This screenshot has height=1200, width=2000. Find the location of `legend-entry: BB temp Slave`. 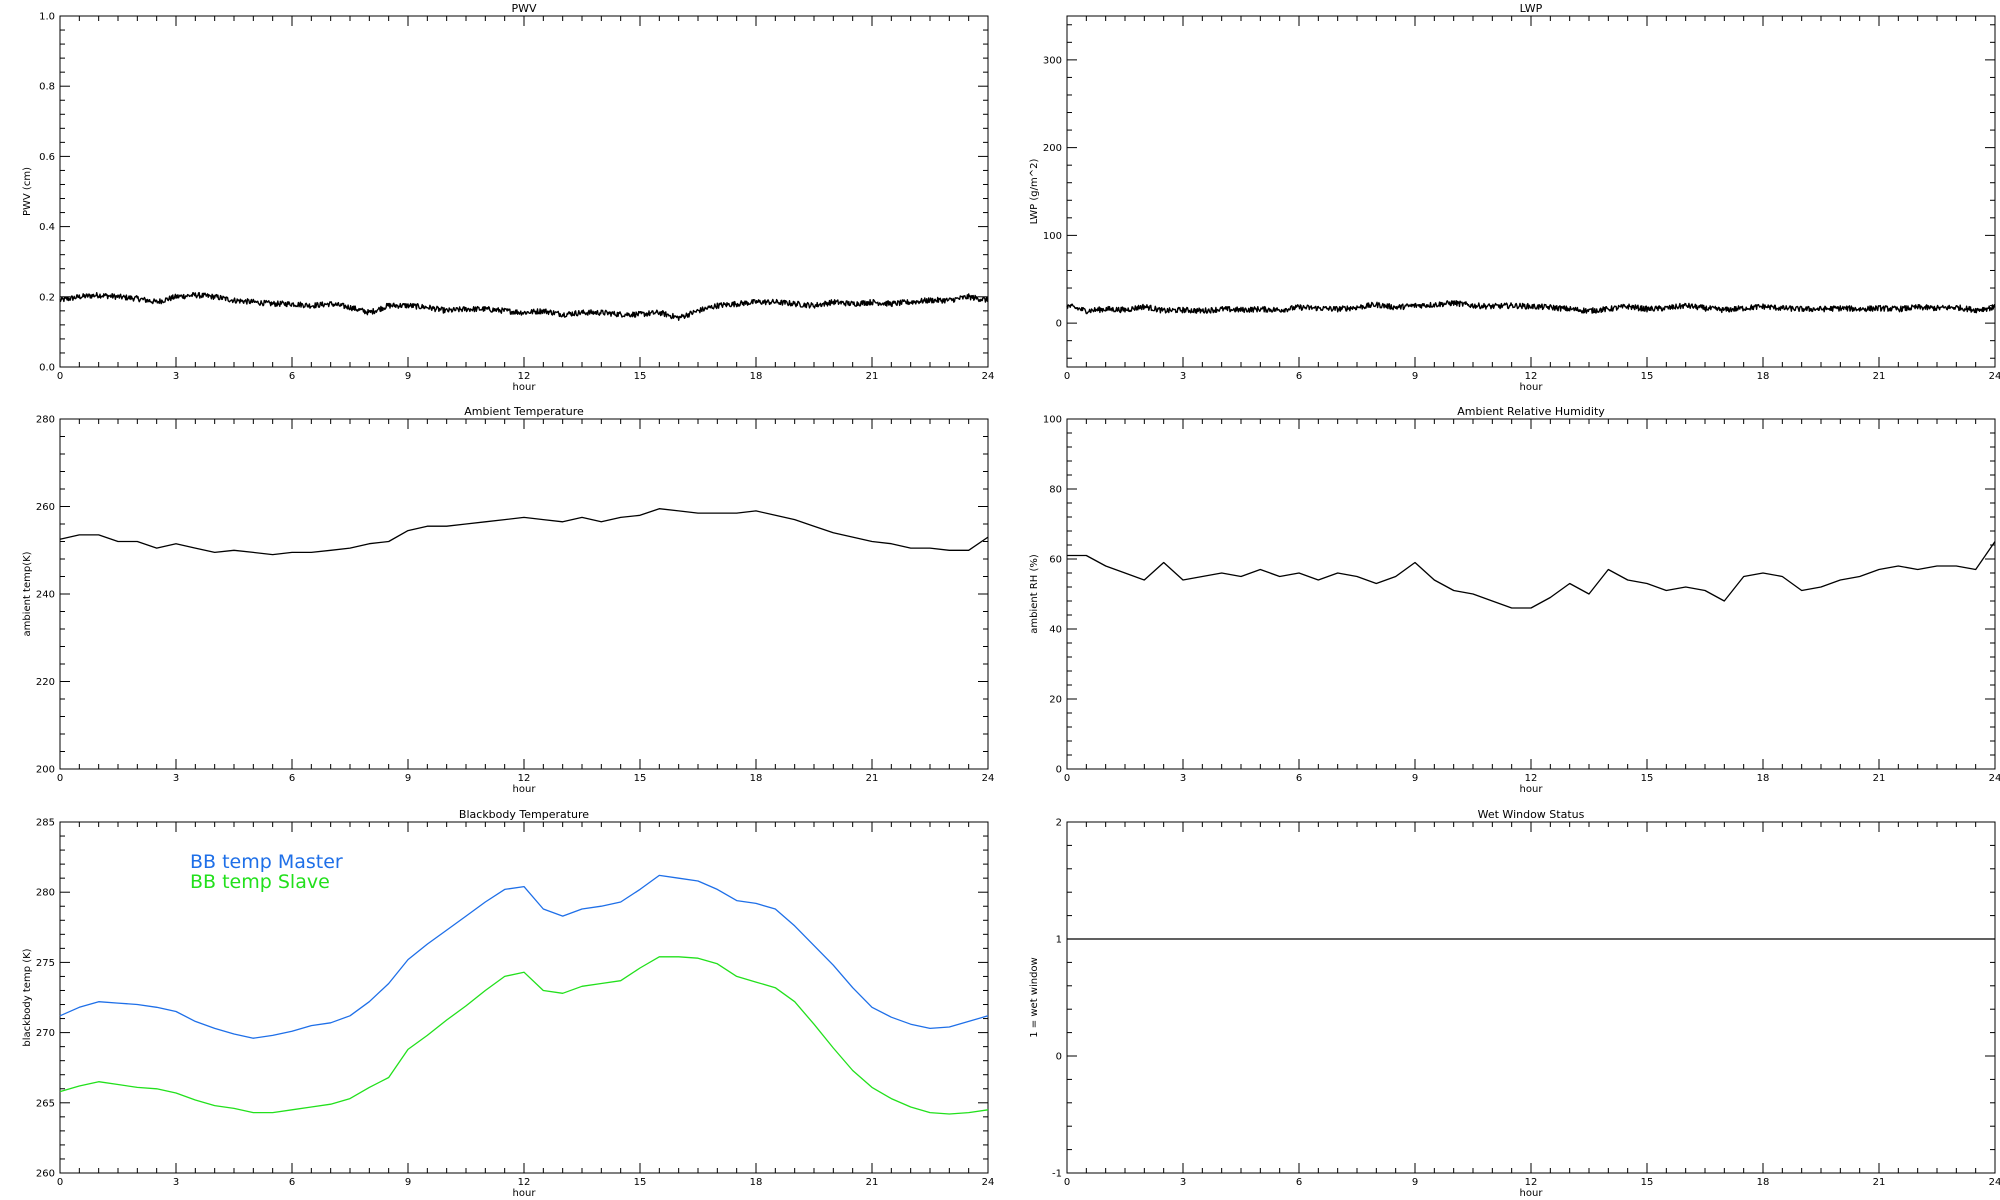

legend-entry: BB temp Slave is located at coordinates (260, 882).